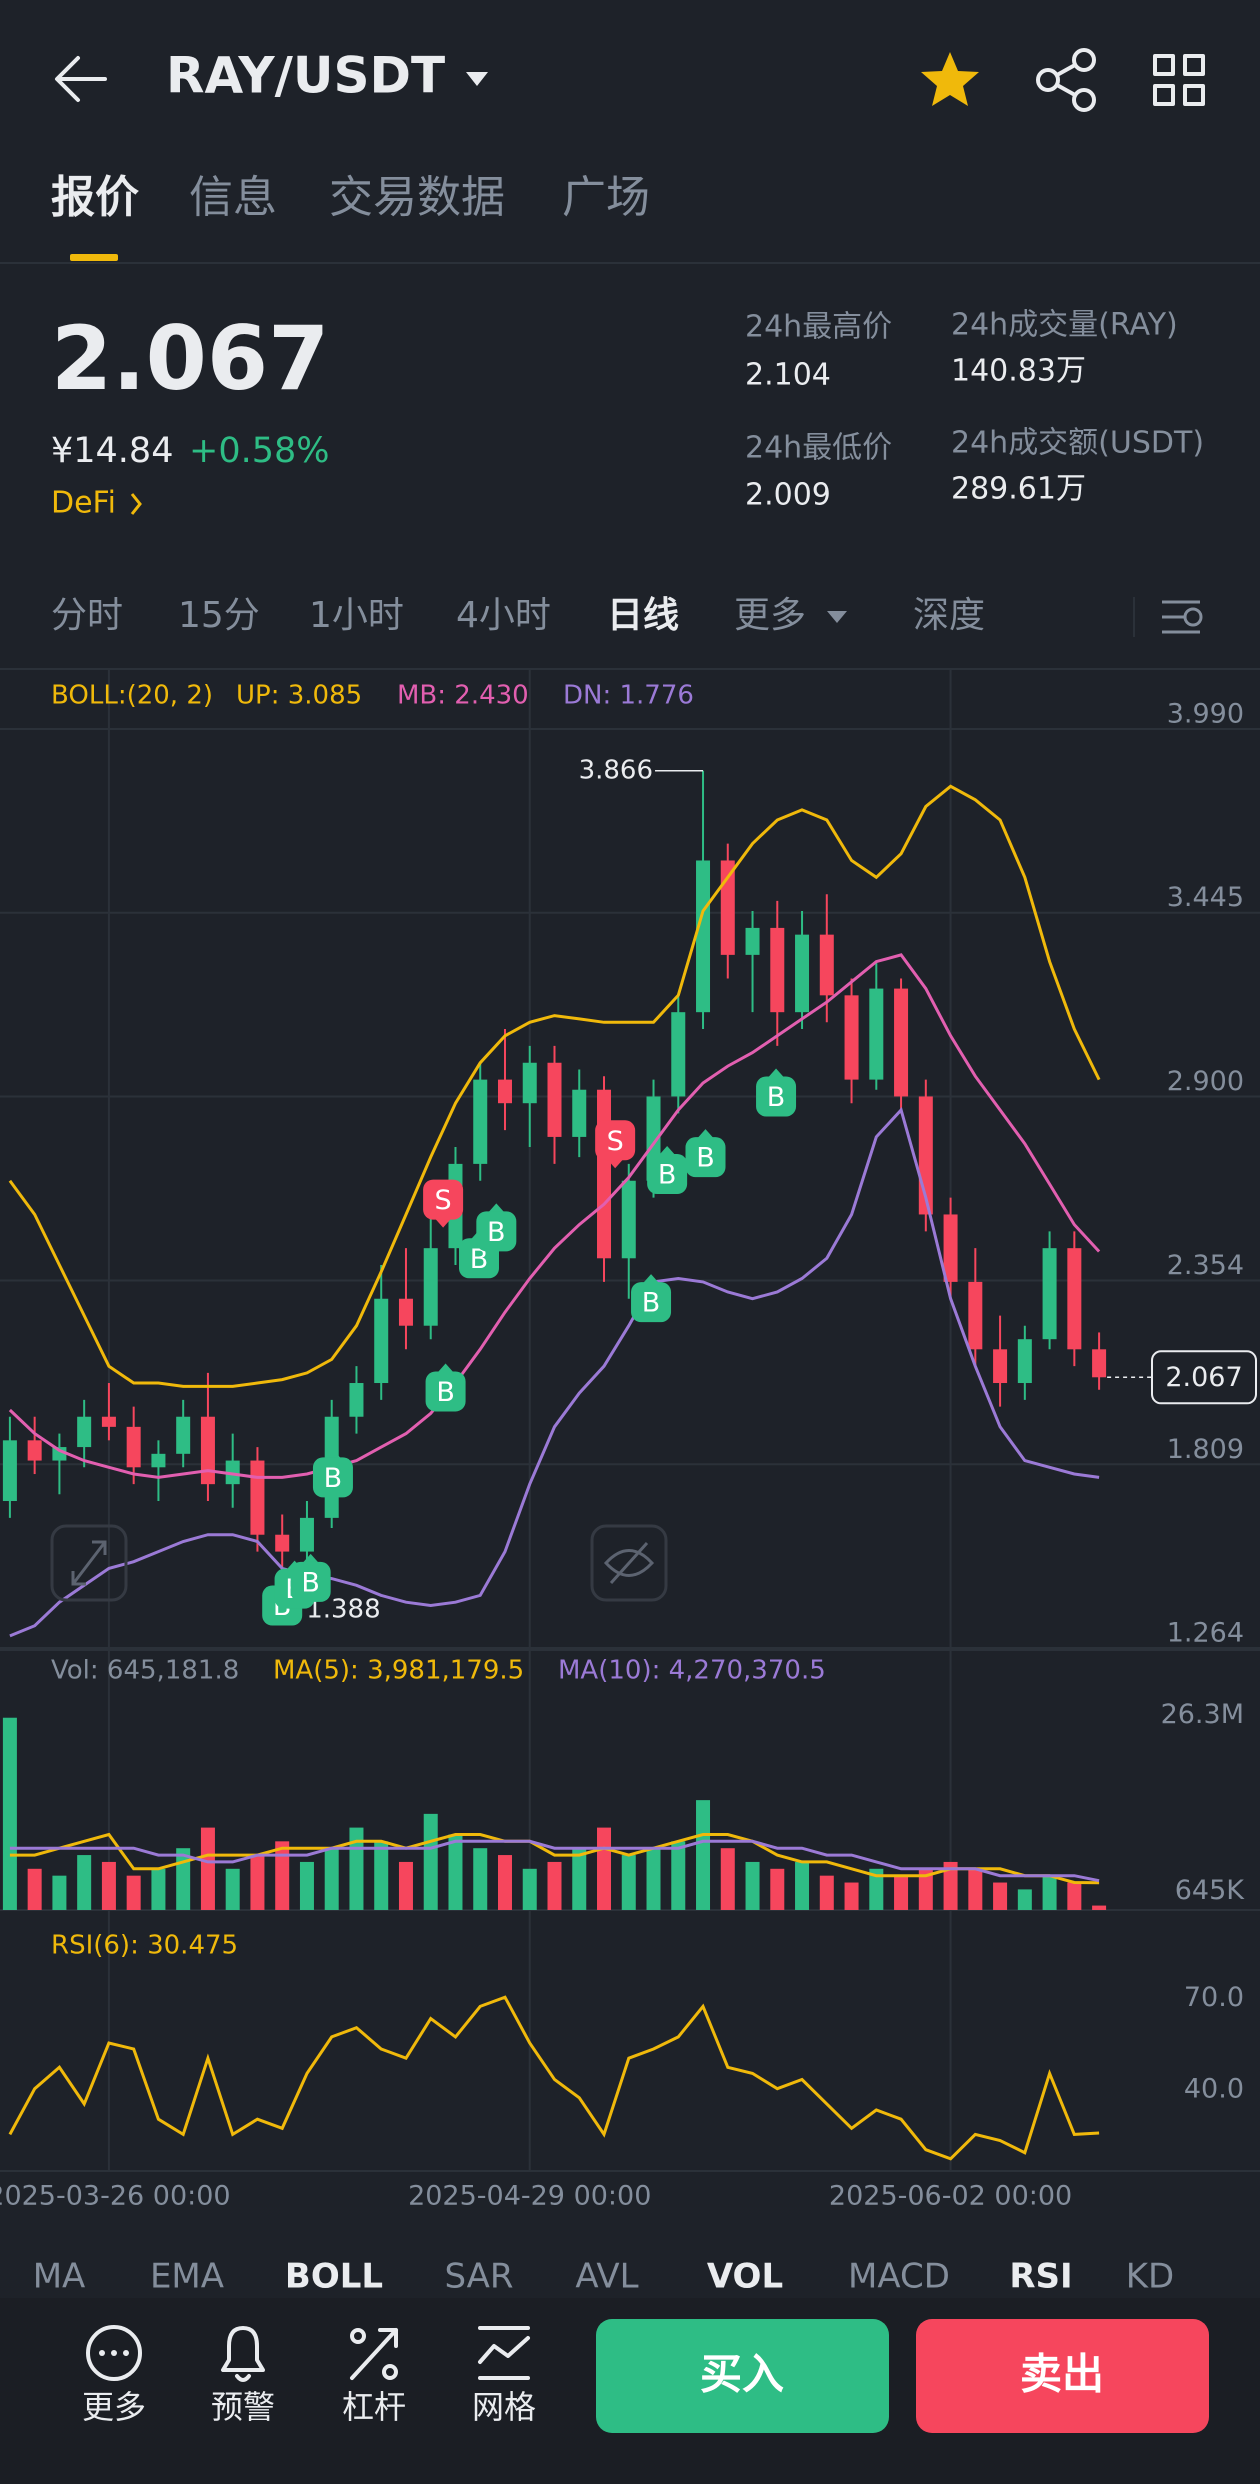 Image resolution: width=1260 pixels, height=2484 pixels. I want to click on price-change: +0.58%, so click(259, 451).